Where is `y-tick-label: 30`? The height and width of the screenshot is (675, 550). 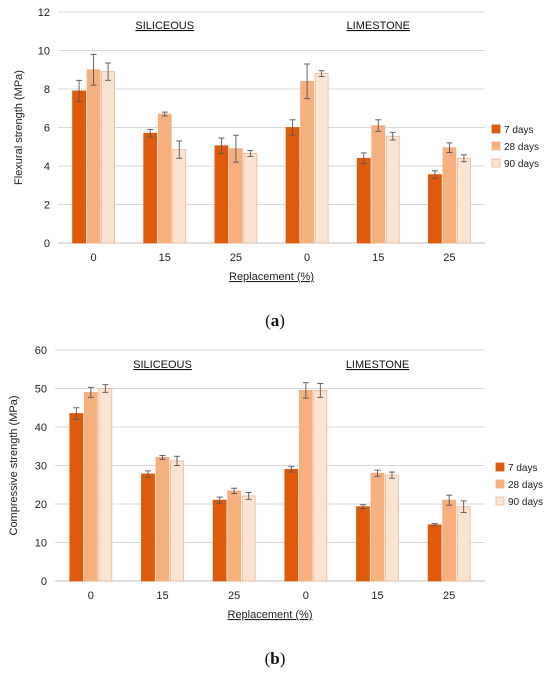
y-tick-label: 30 is located at coordinates (41, 467).